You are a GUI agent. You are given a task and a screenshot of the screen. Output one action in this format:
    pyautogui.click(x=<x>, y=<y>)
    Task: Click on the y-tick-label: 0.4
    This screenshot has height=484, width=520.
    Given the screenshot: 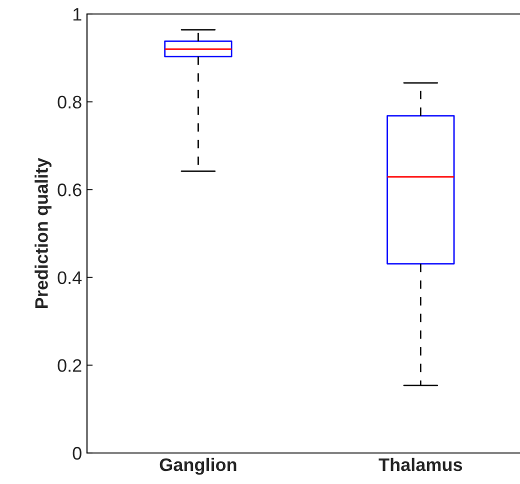 What is the action you would take?
    pyautogui.click(x=70, y=277)
    